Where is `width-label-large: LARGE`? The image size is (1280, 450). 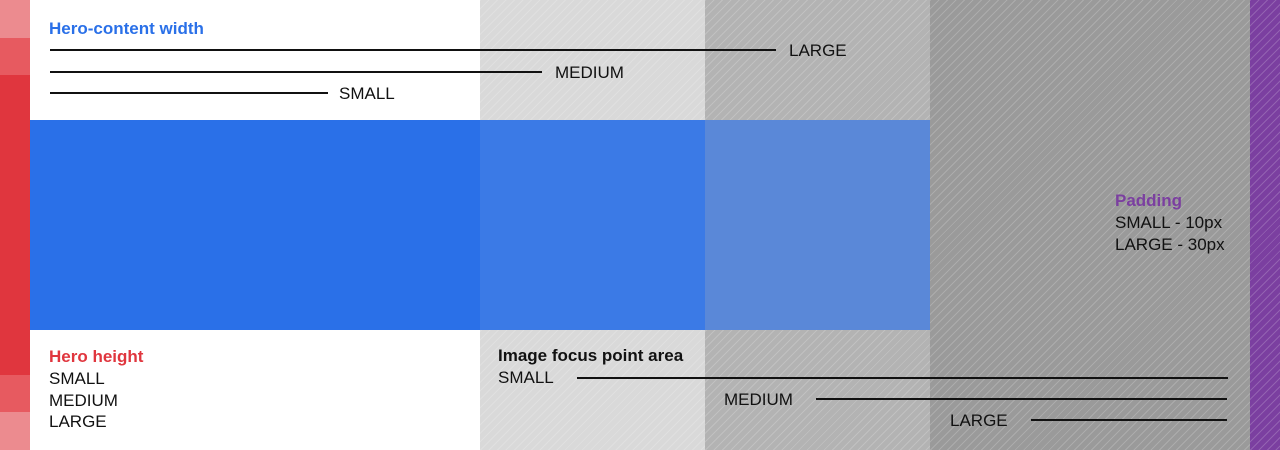
width-label-large: LARGE is located at coordinates (818, 50).